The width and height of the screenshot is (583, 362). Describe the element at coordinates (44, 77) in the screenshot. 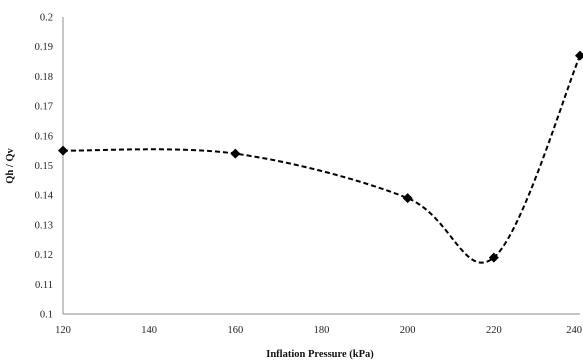

I see `y-tick-label: 0.18` at that location.